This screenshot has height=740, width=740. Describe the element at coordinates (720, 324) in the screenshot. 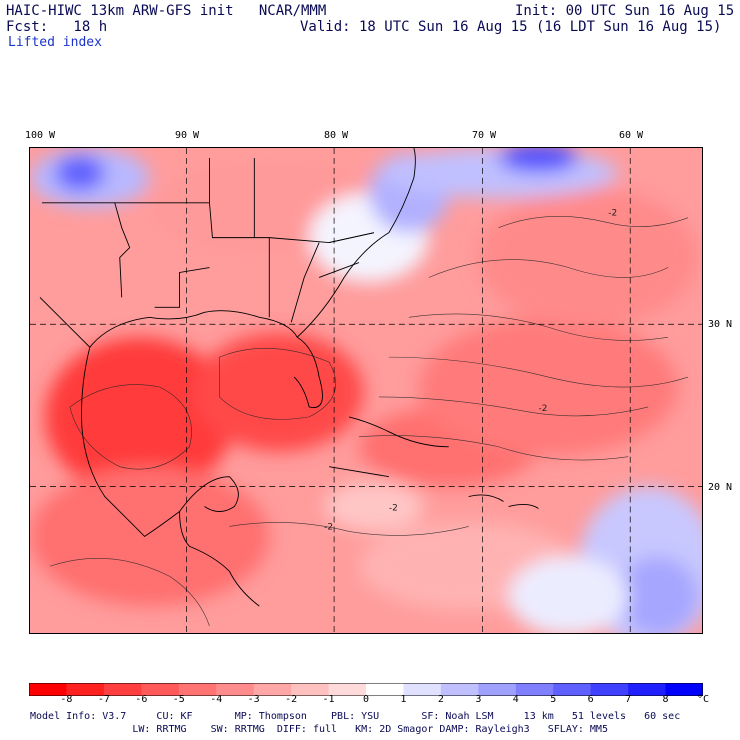

I see `lat-label-30n: 30 N` at that location.